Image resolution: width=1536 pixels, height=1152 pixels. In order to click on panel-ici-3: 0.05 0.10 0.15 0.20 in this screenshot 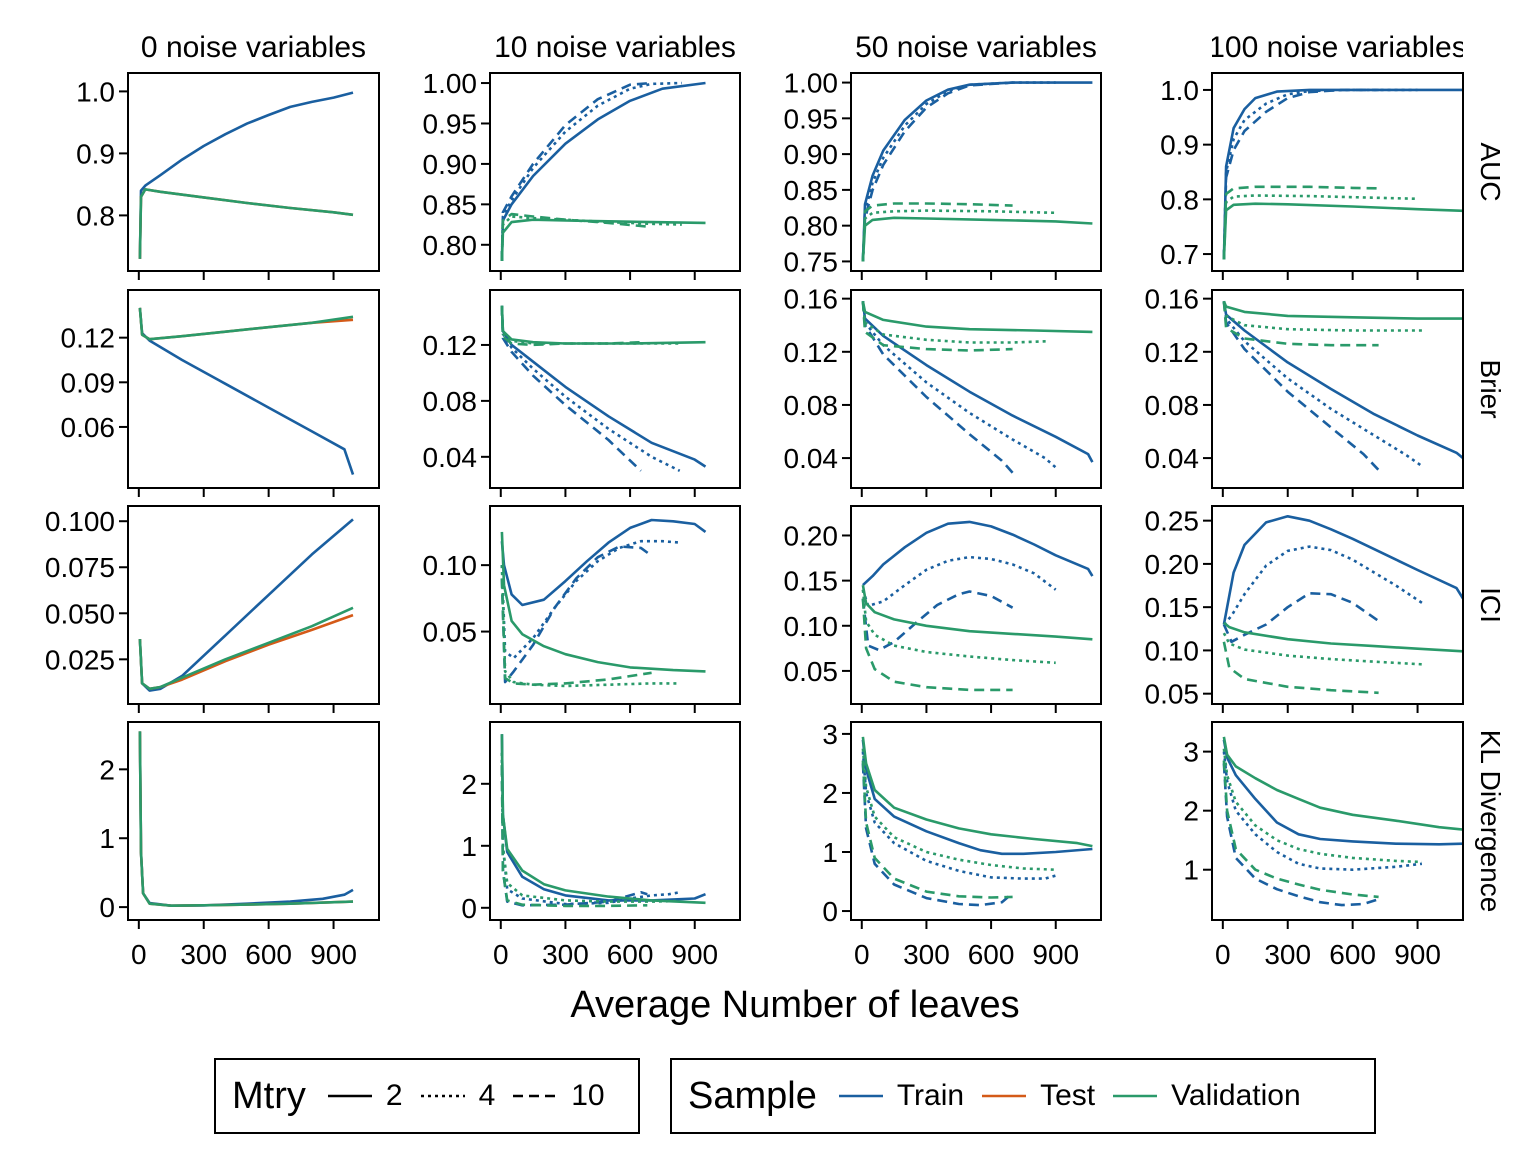, I will do `click(943, 609)`.